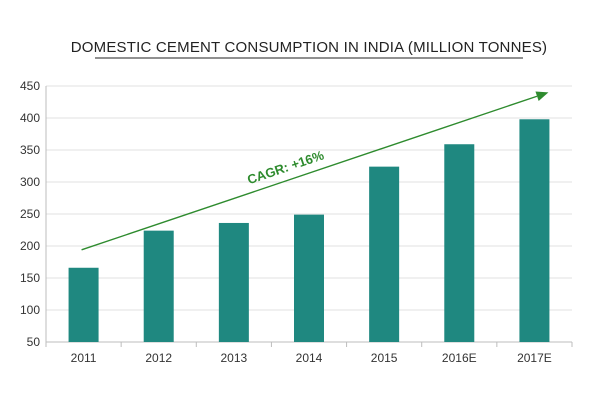 The image size is (600, 400). What do you see at coordinates (158, 358) in the screenshot?
I see `x-tick-label: 2012` at bounding box center [158, 358].